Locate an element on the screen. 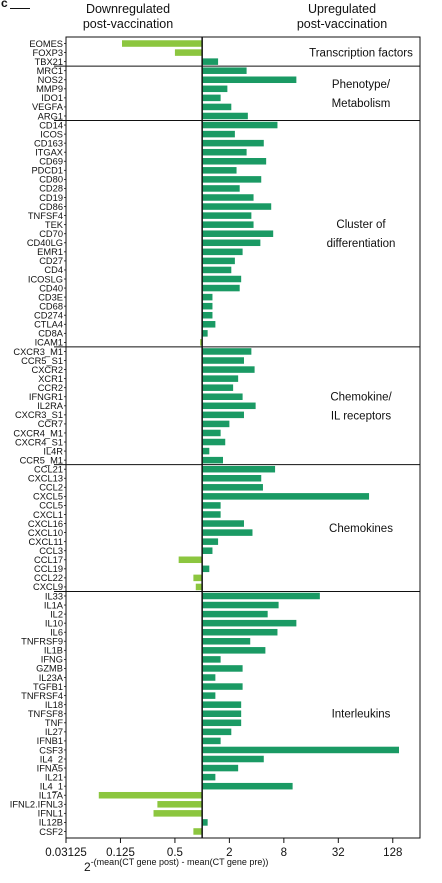 This screenshot has height=883, width=442. bar-tnfrsf4 is located at coordinates (209, 695).